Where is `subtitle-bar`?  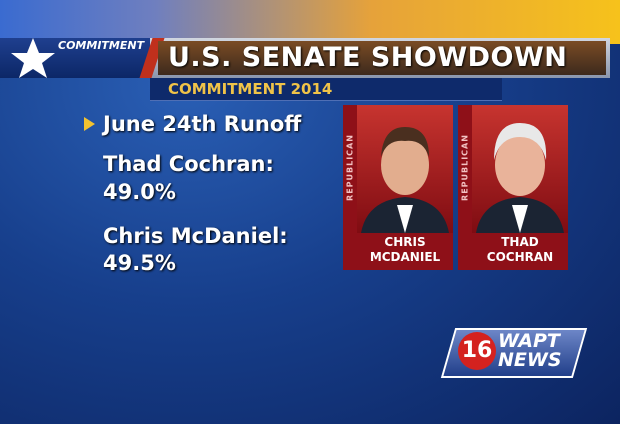 subtitle-bar is located at coordinates (326, 89).